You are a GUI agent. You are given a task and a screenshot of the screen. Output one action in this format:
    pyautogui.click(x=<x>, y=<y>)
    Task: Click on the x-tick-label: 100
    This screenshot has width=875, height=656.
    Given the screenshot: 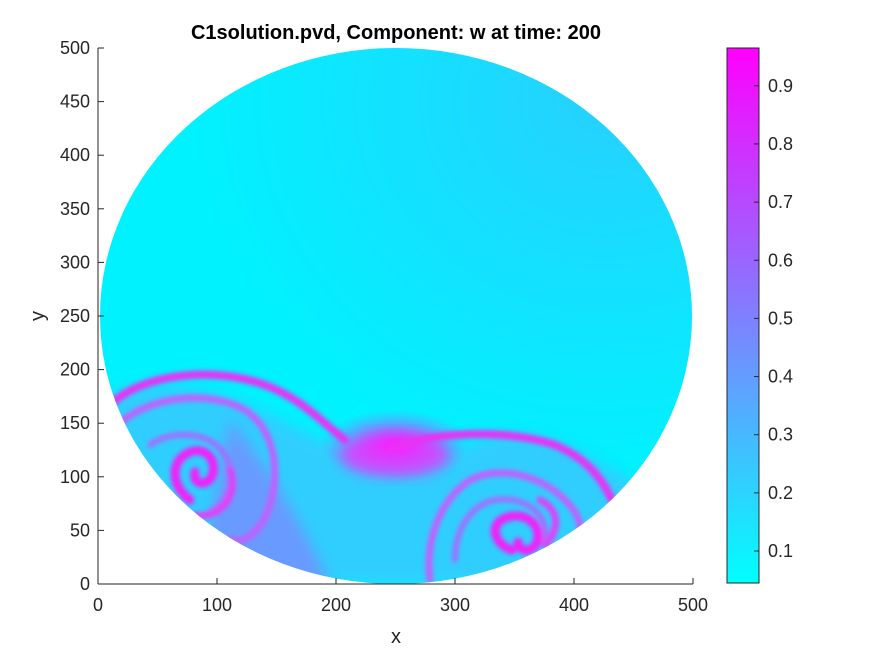 What is the action you would take?
    pyautogui.click(x=217, y=605)
    